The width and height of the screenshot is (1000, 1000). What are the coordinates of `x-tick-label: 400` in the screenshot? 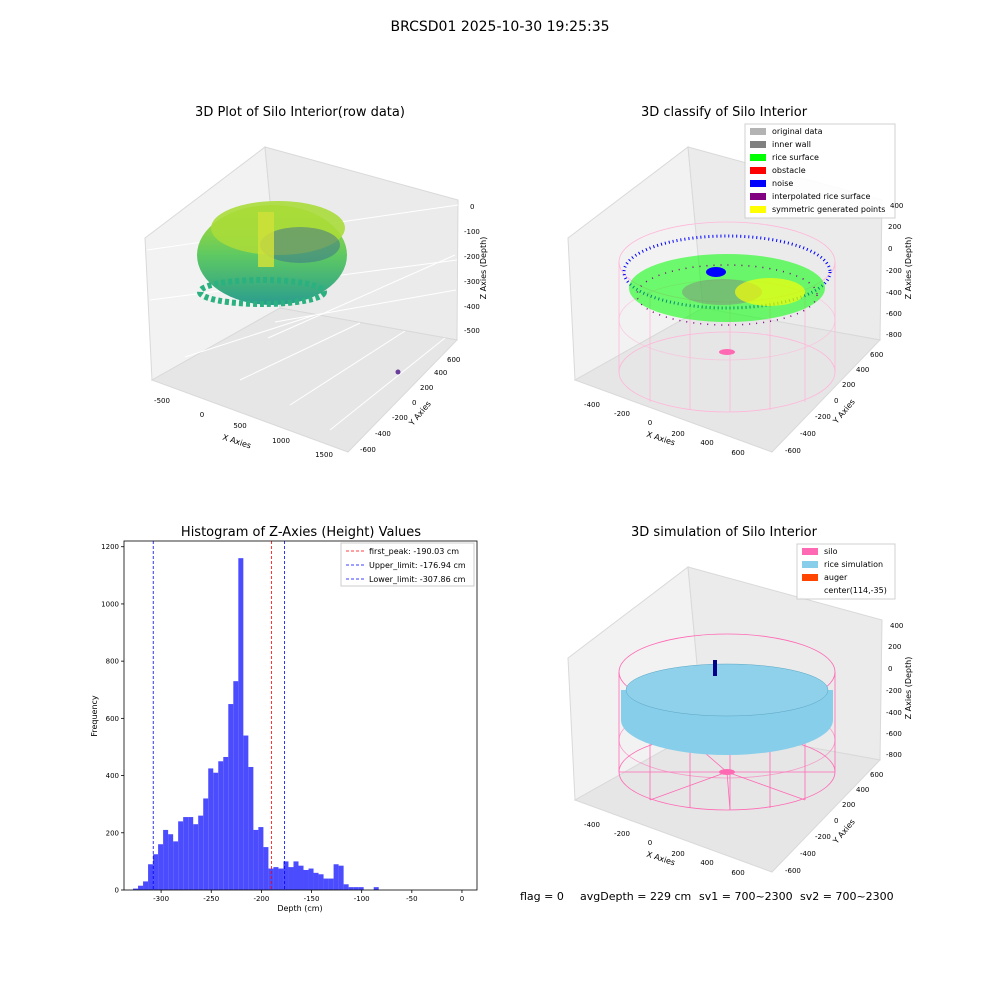 It's located at (706, 863).